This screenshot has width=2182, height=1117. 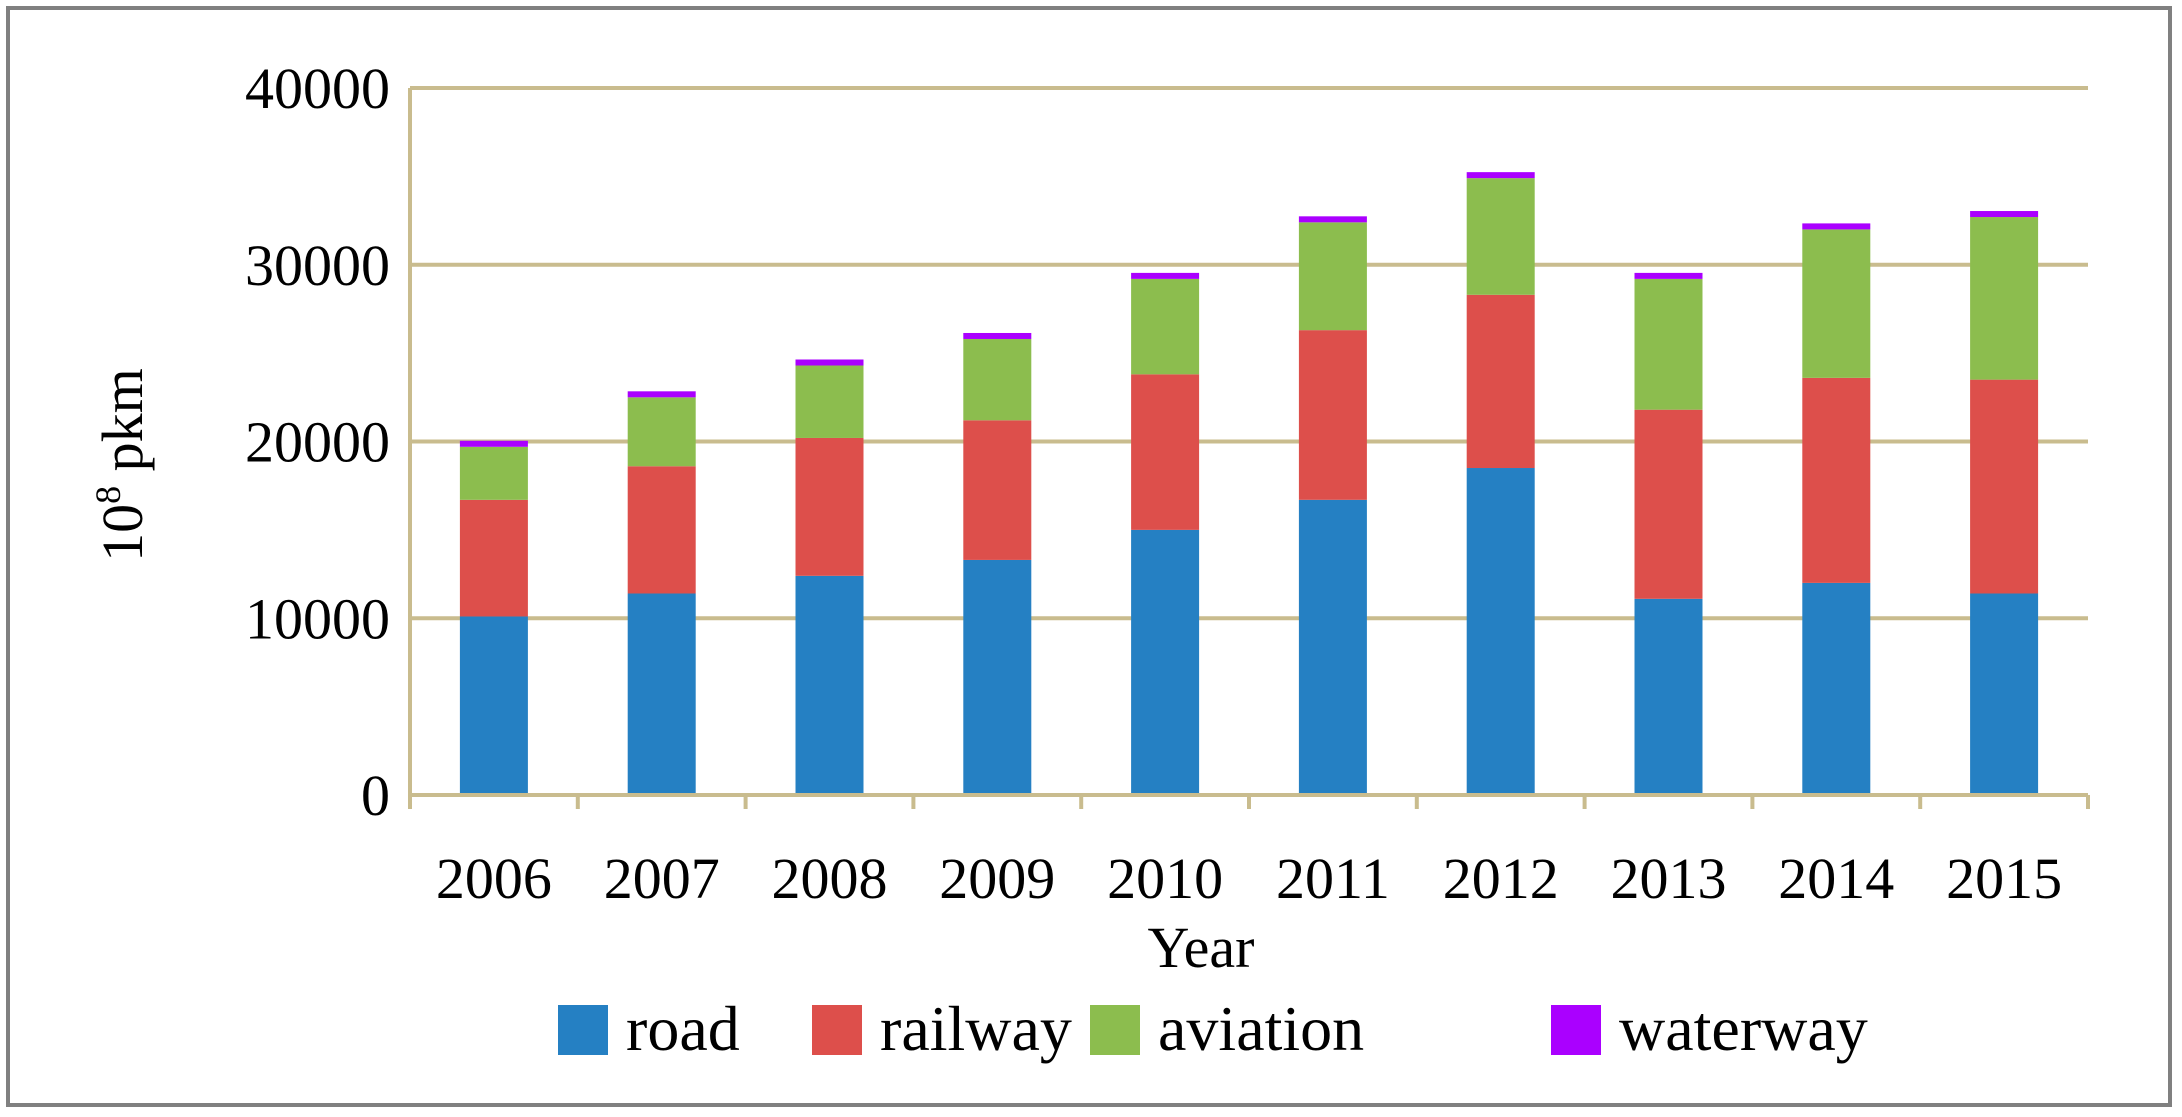 I want to click on legend-label: aviation, so click(x=1261, y=1028).